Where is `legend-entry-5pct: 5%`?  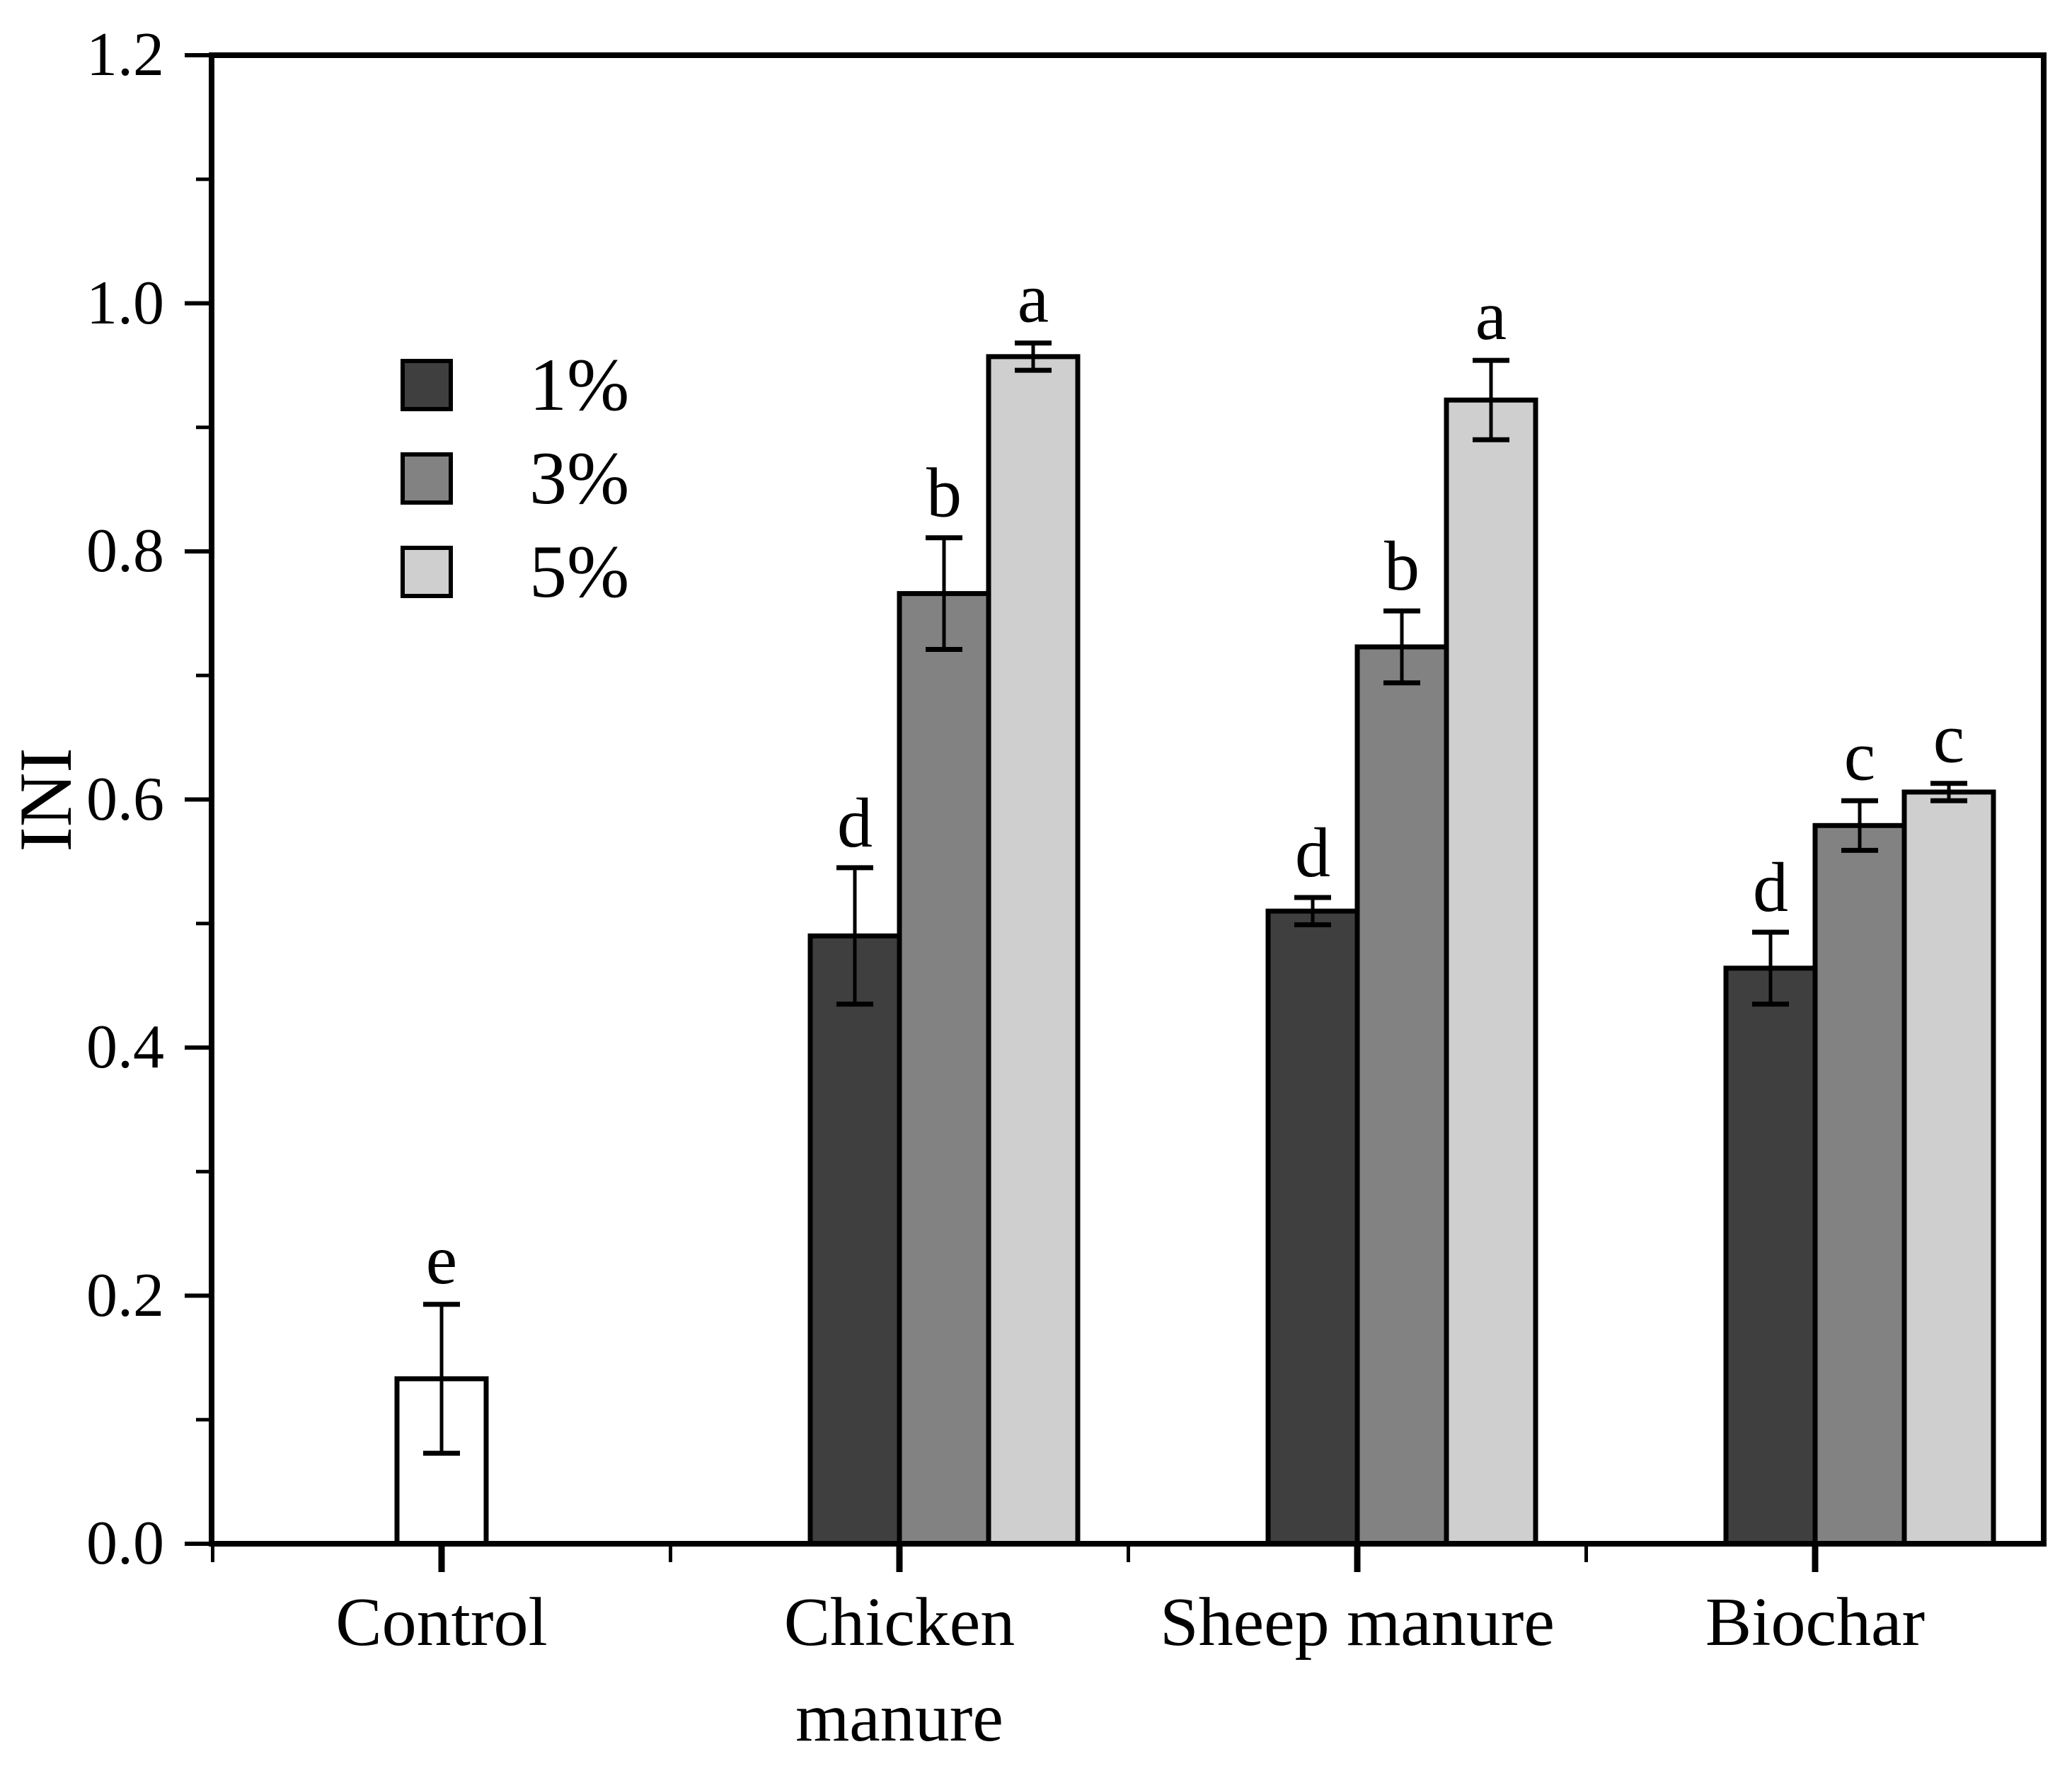
legend-entry-5pct: 5% is located at coordinates (515, 571).